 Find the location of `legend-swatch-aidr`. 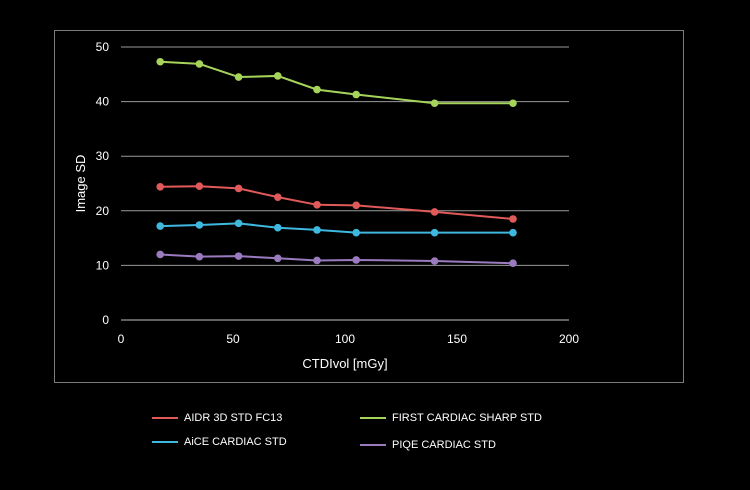

legend-swatch-aidr is located at coordinates (165, 418).